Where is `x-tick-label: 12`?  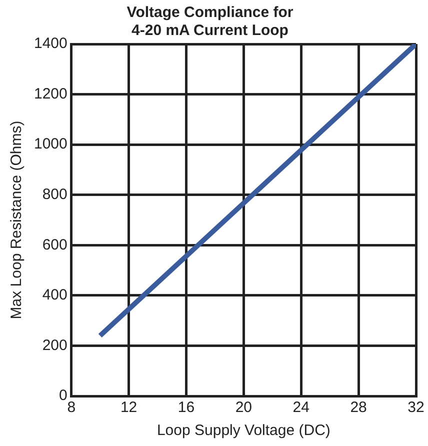 x-tick-label: 12 is located at coordinates (129, 407).